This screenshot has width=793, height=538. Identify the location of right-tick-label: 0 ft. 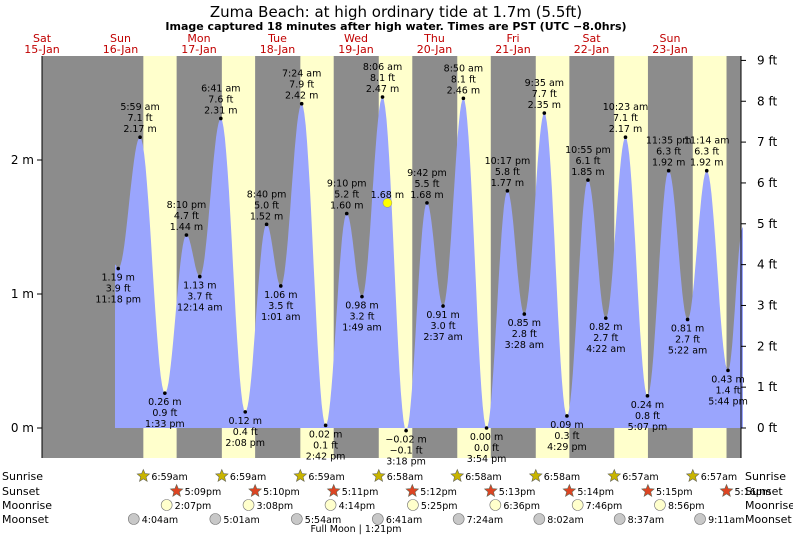
(767, 428).